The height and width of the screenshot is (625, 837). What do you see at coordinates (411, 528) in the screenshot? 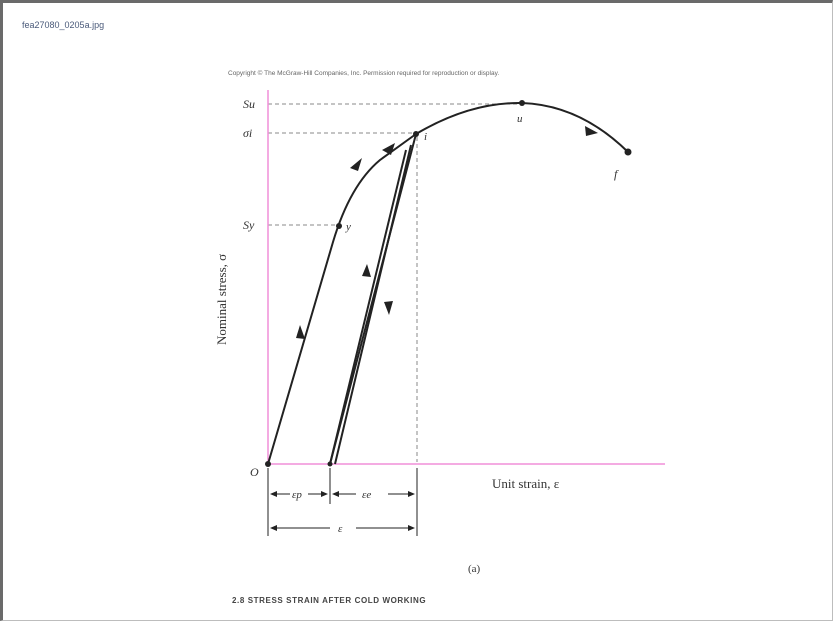
I see `arrowhead-e-right` at bounding box center [411, 528].